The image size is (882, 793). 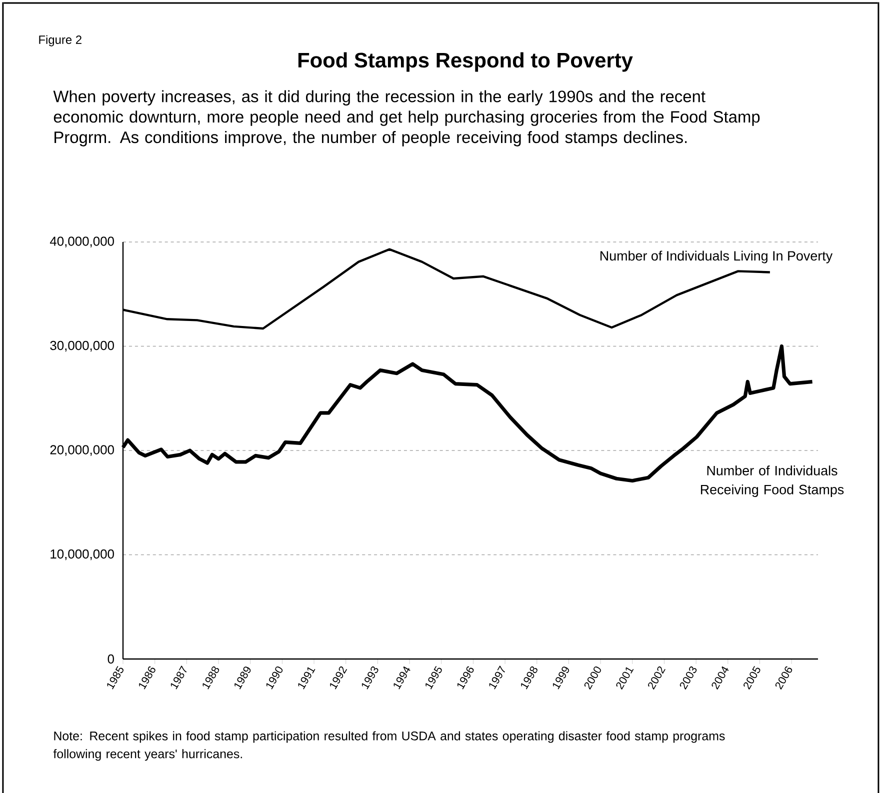 What do you see at coordinates (82, 554) in the screenshot?
I see `y-tick-label: 10,000,000` at bounding box center [82, 554].